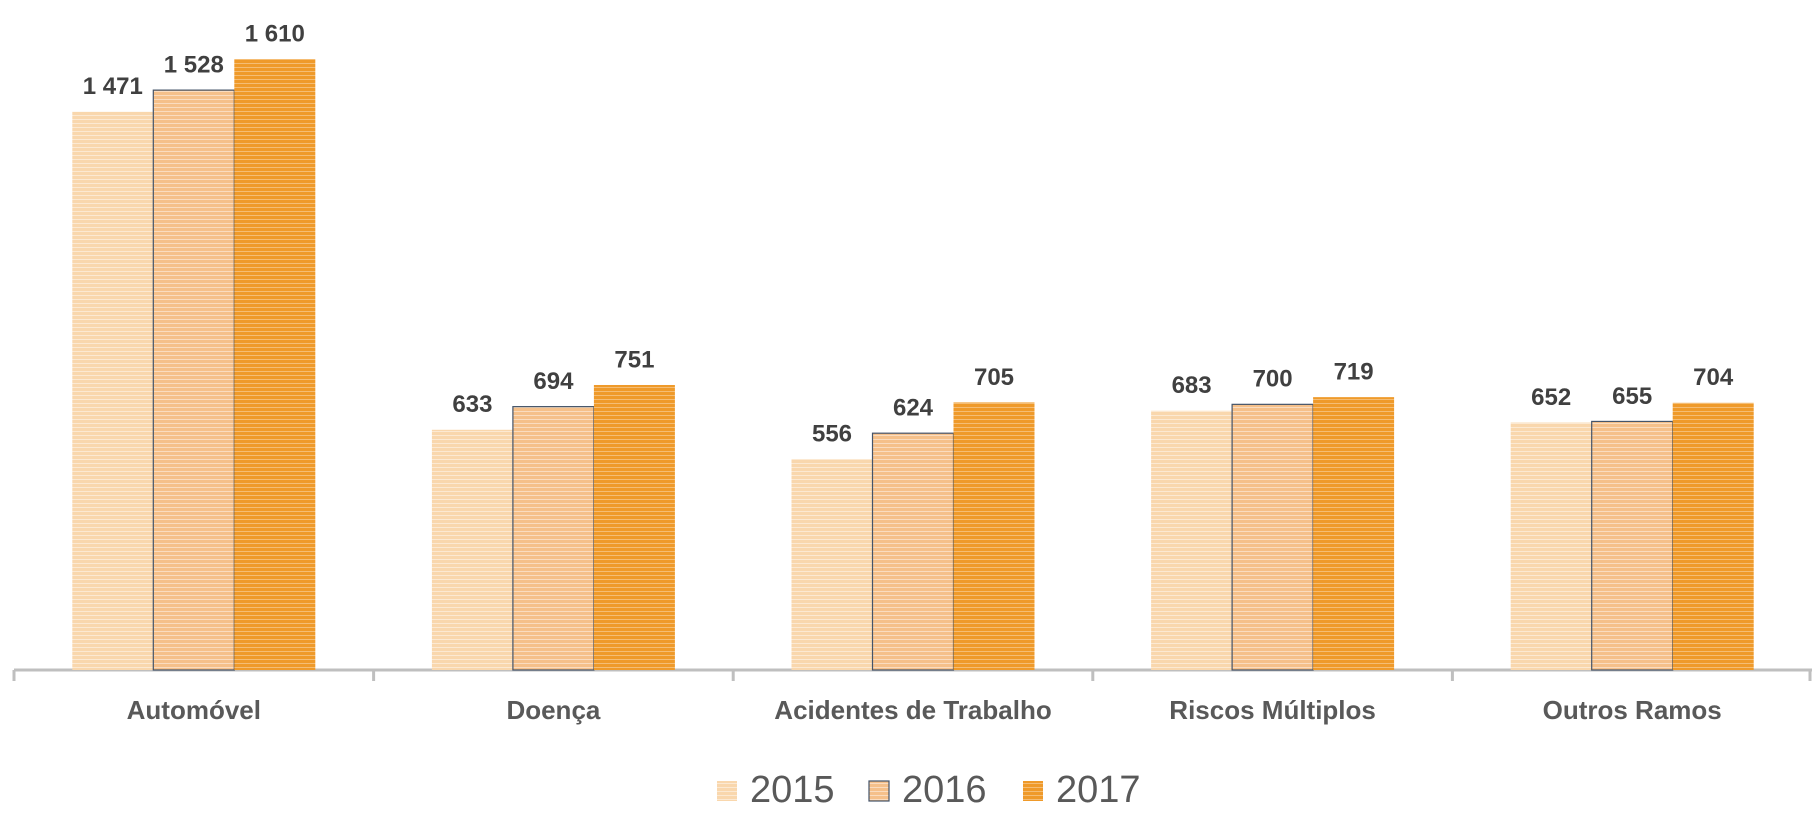  I want to click on data-label: 556, so click(832, 433).